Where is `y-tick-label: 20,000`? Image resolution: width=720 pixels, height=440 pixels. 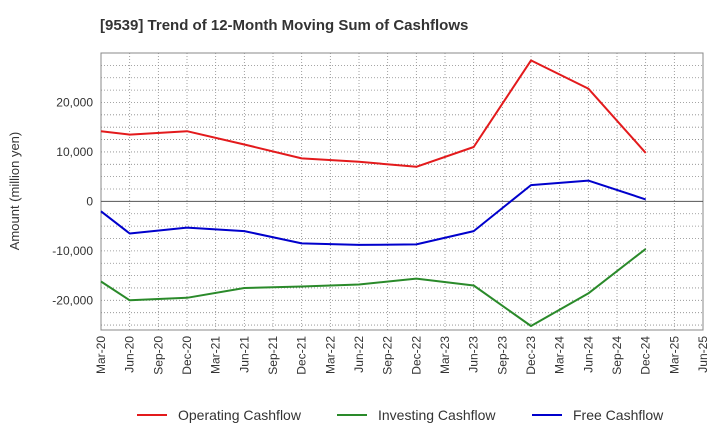 y-tick-label: 20,000 is located at coordinates (74, 102).